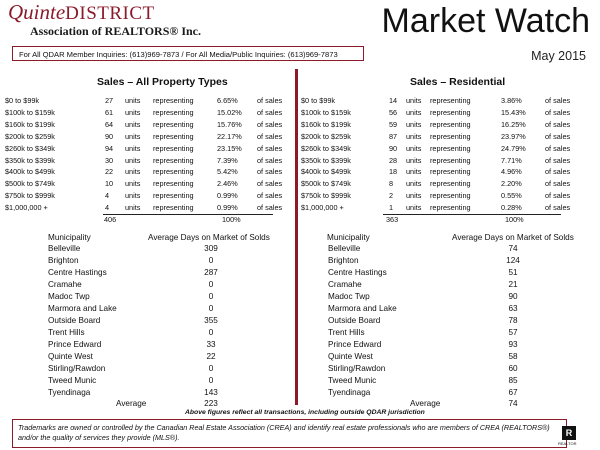  Describe the element at coordinates (513, 368) in the screenshot. I see `average-days-value: 60` at that location.